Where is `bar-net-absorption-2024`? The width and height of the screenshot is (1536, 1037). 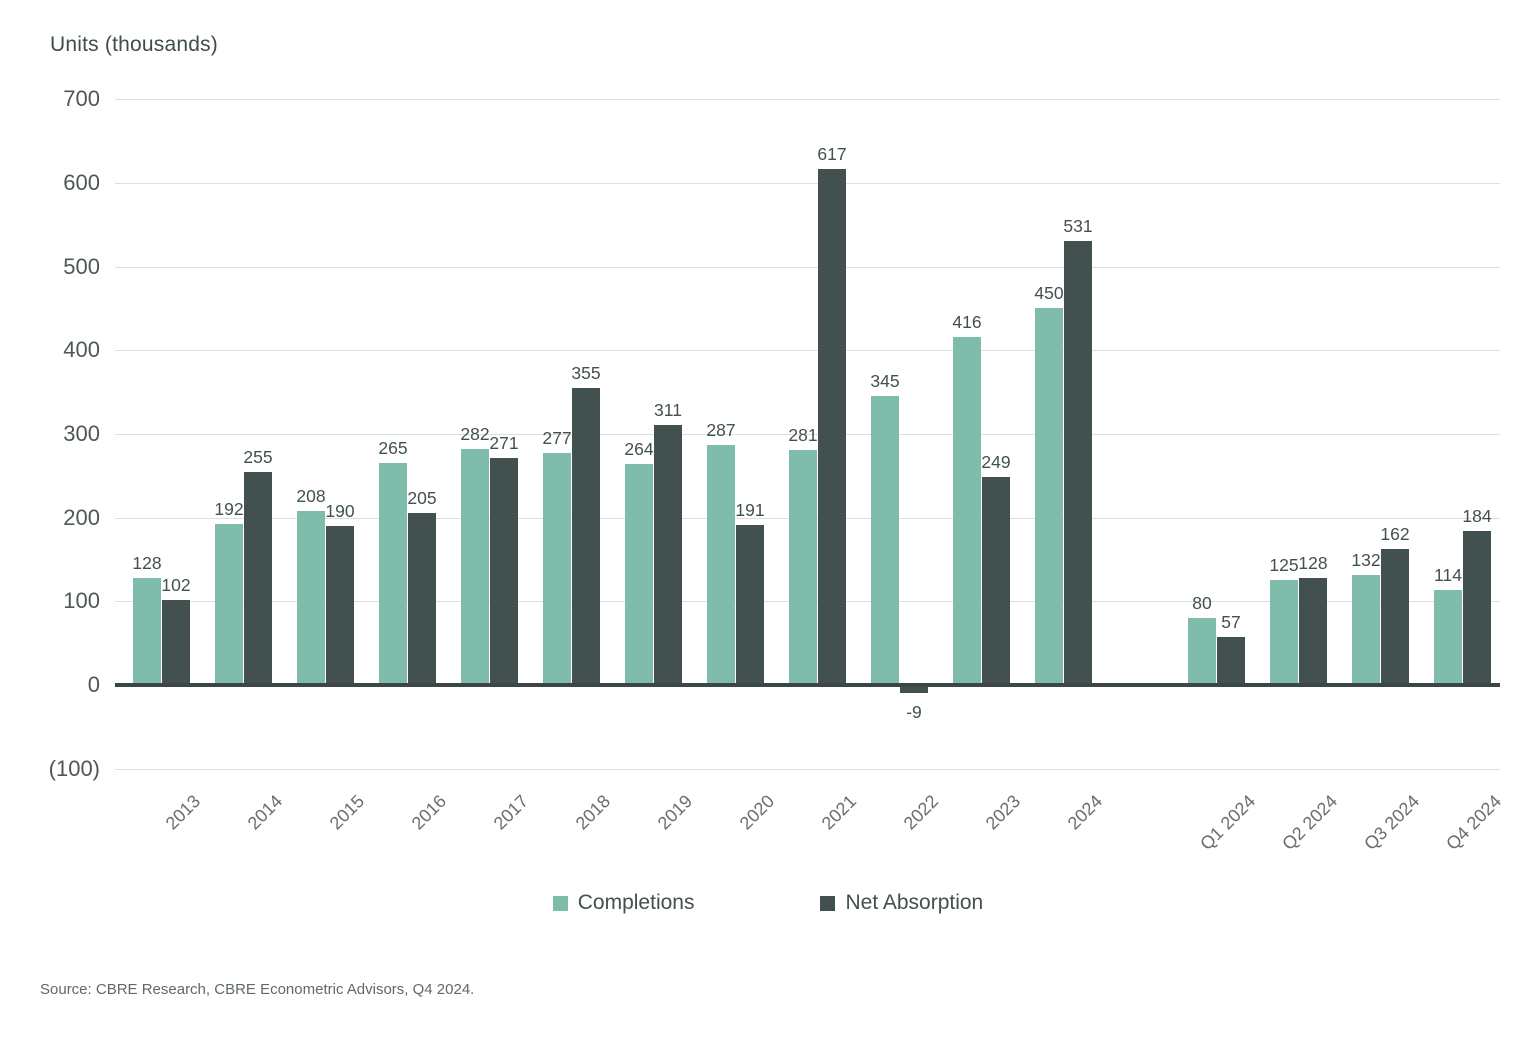 bar-net-absorption-2024 is located at coordinates (1078, 462).